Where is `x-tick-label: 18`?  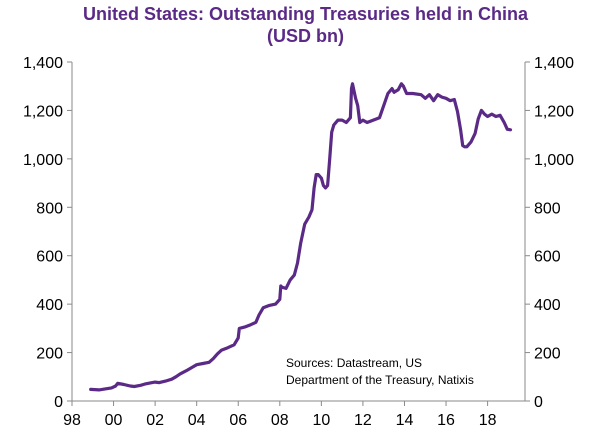
x-tick-label: 18 is located at coordinates (488, 420).